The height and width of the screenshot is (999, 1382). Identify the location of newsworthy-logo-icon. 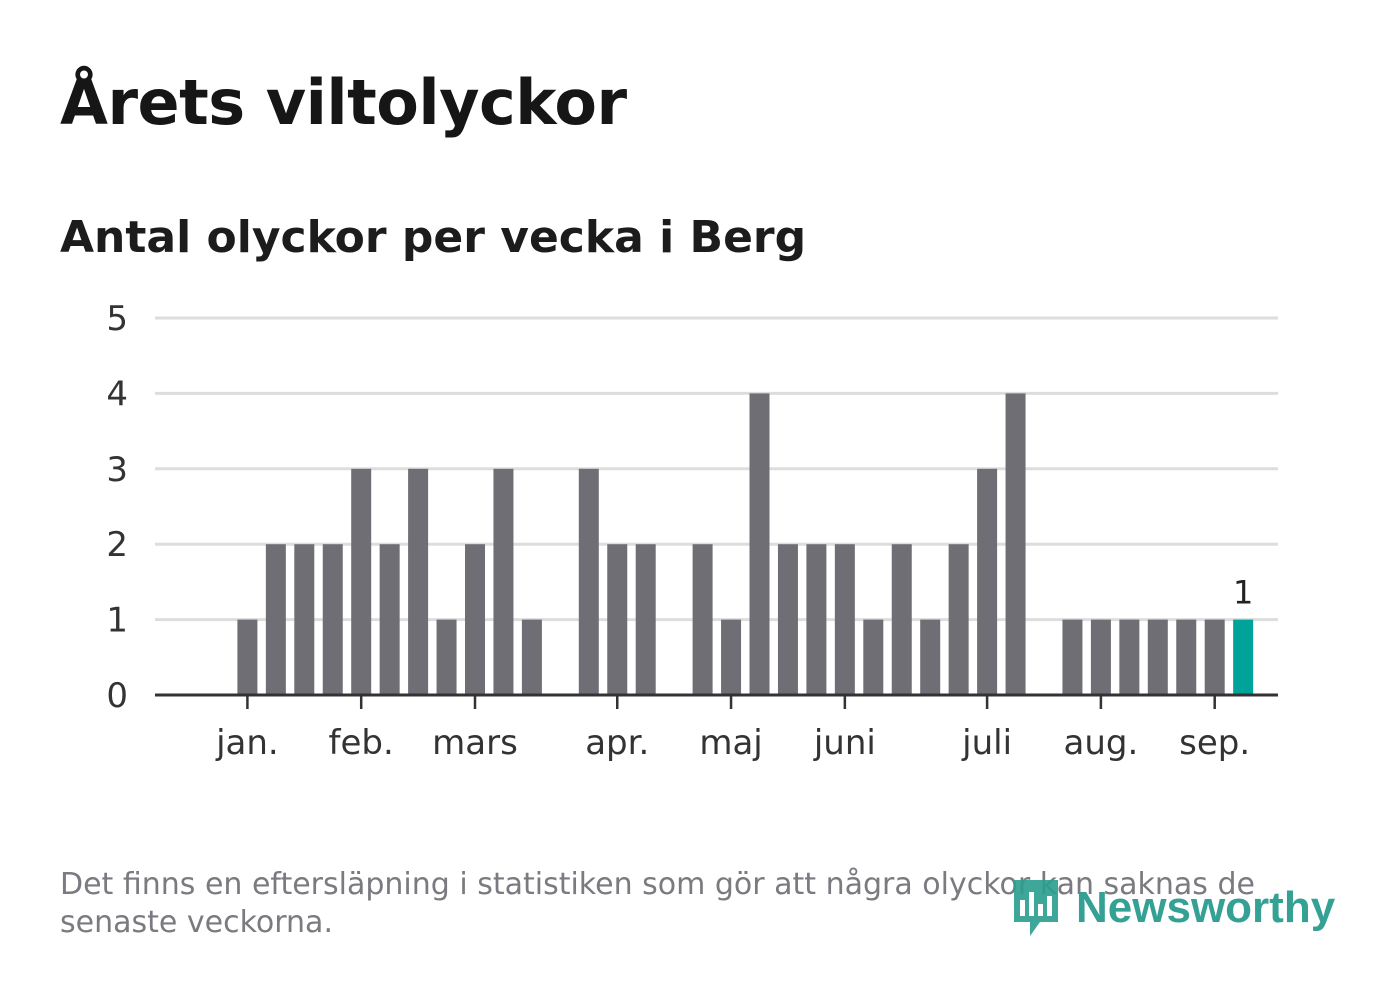
(1036, 908).